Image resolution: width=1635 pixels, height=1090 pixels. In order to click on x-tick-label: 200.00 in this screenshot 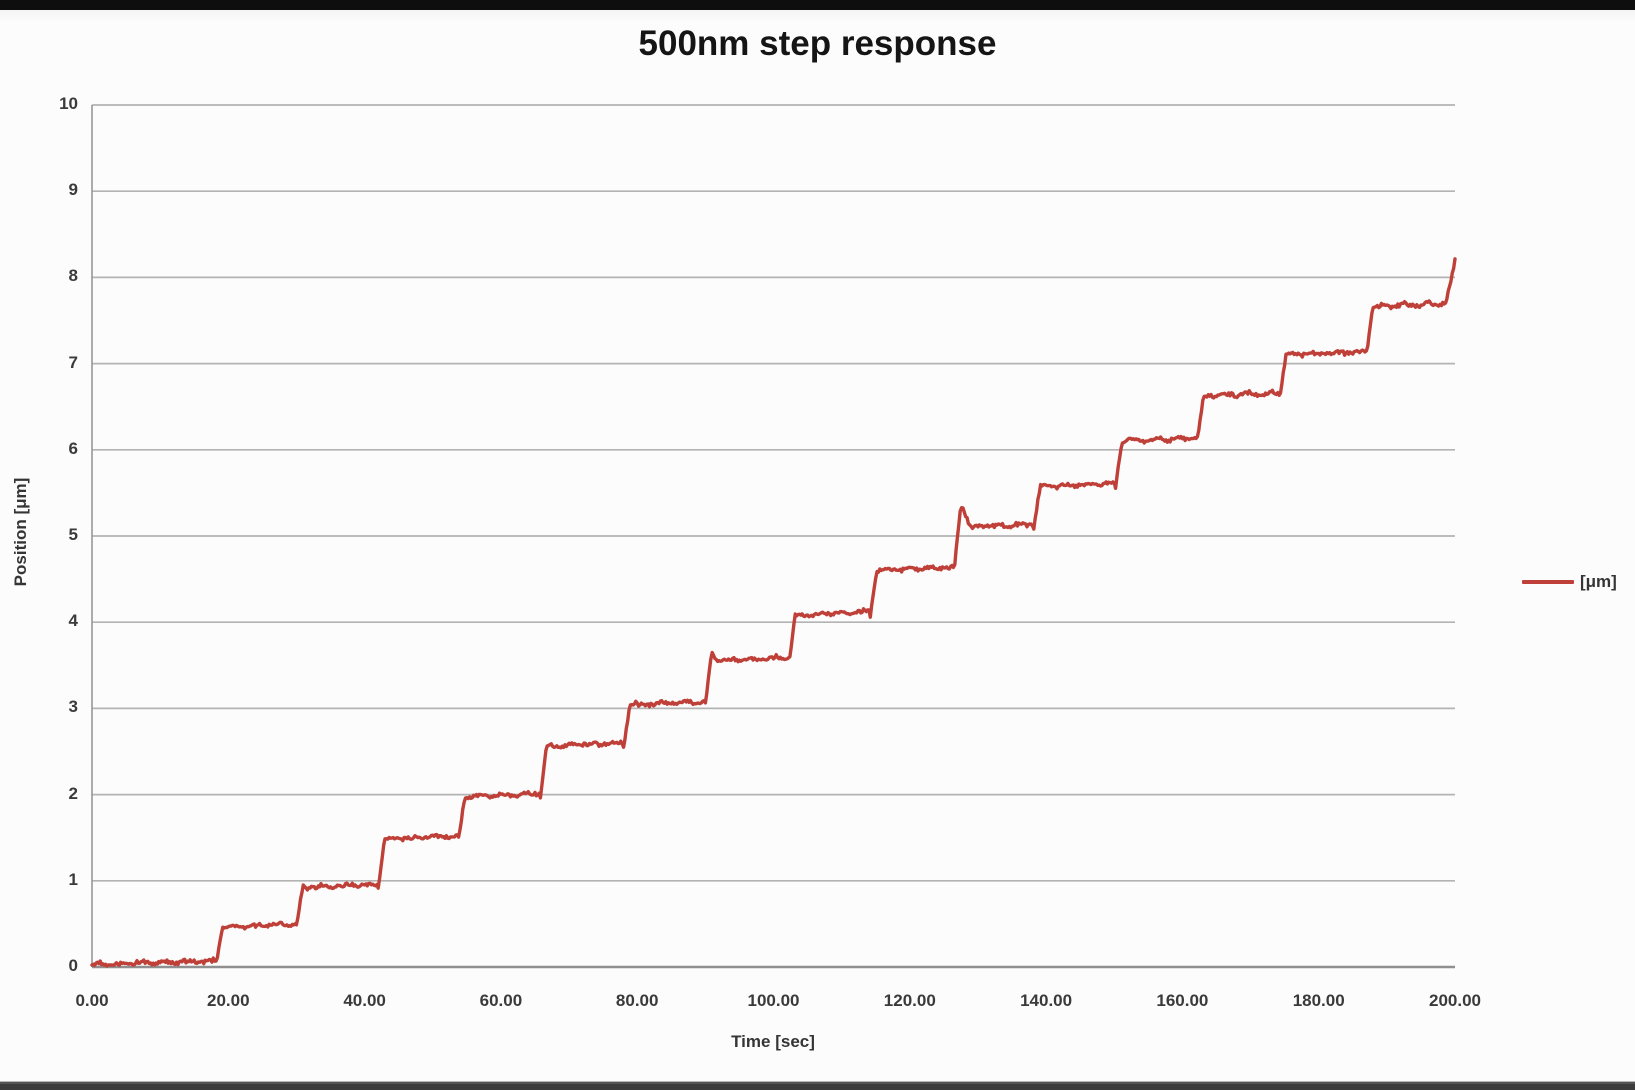, I will do `click(1455, 1000)`.